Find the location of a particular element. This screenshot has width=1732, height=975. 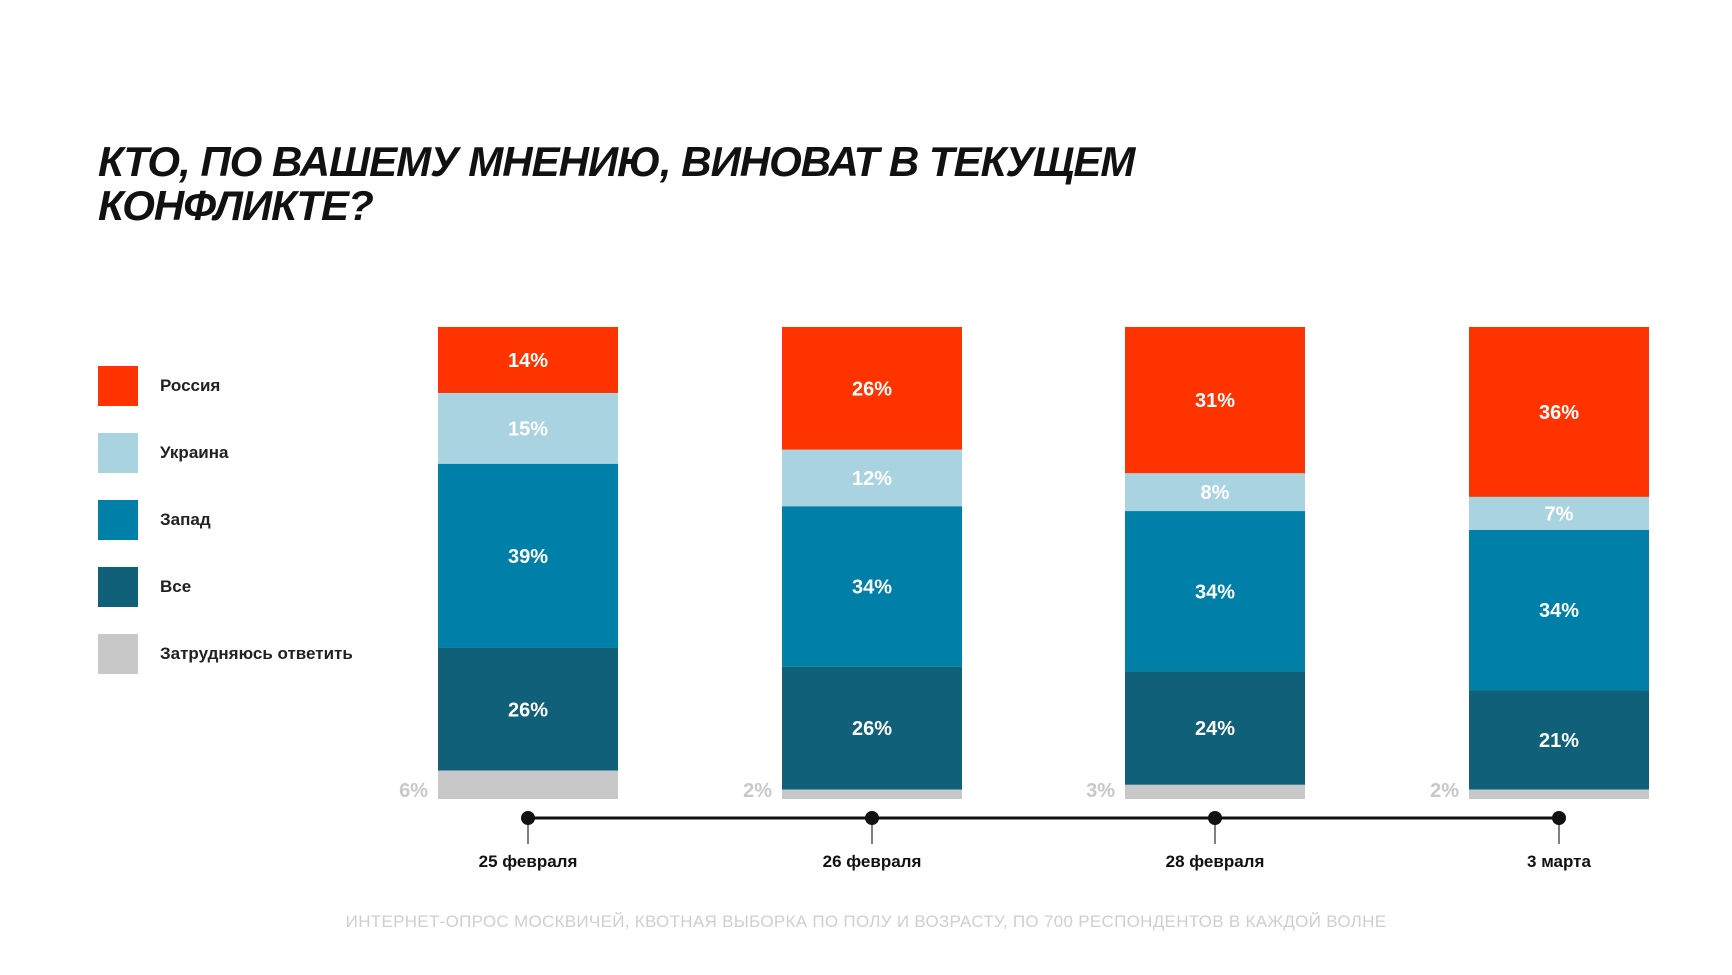

data-label: 7% is located at coordinates (1559, 514).